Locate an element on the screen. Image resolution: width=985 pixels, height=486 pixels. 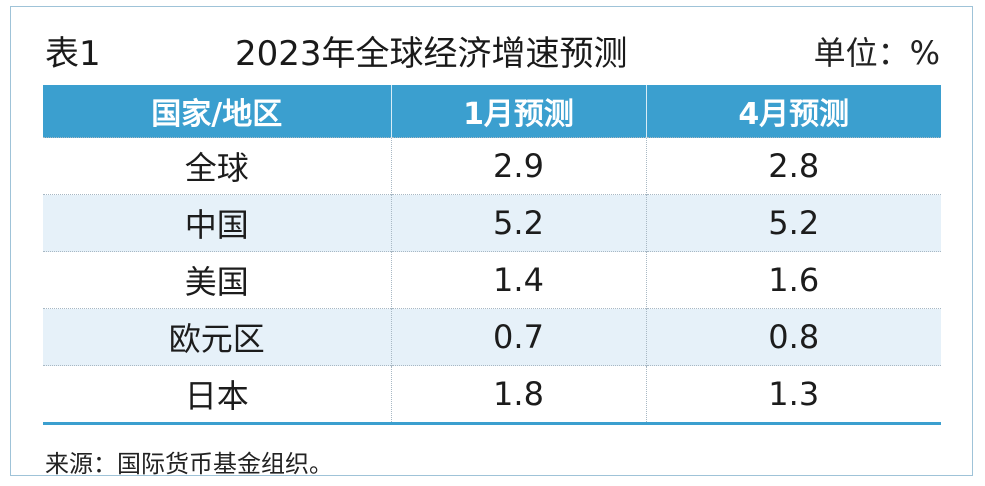
cell-region: 中国 is located at coordinates (217, 223).